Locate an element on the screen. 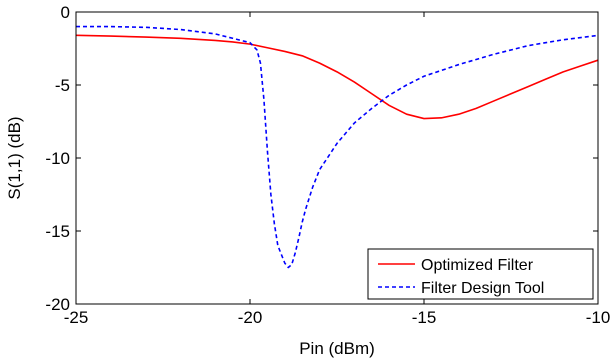 The height and width of the screenshot is (362, 610). y-tick-label: -15 is located at coordinates (57, 231).